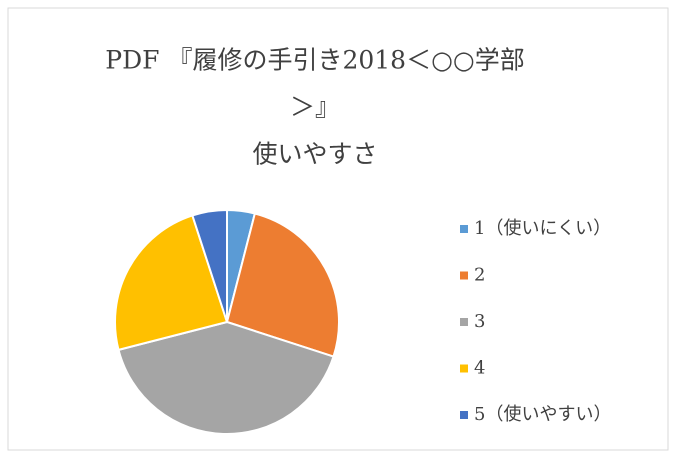 The width and height of the screenshot is (676, 462). Describe the element at coordinates (314, 60) in the screenshot. I see `chart-title: PDF 『履修の手引き2018＜○○学部` at that location.